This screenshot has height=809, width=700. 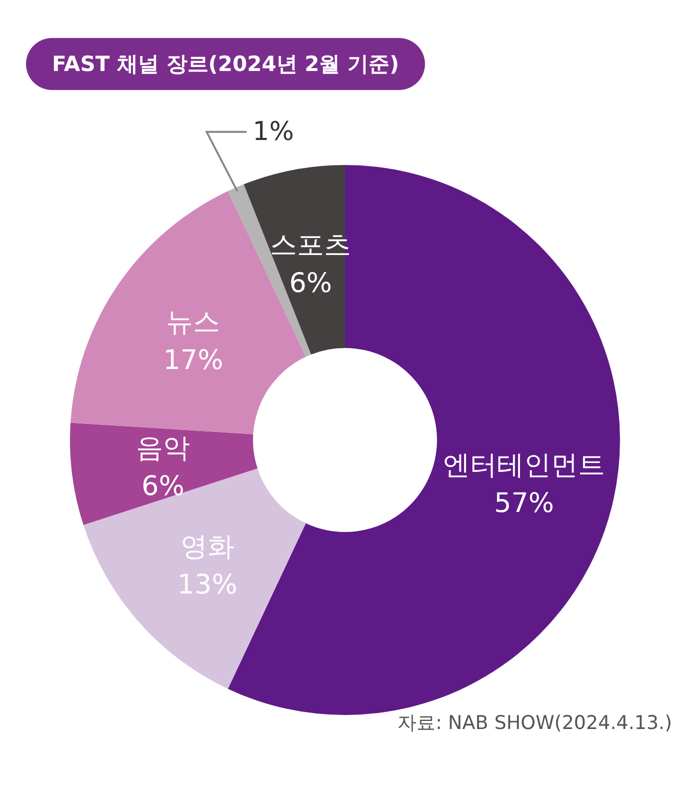 I want to click on data-label: 13%, so click(x=207, y=584).